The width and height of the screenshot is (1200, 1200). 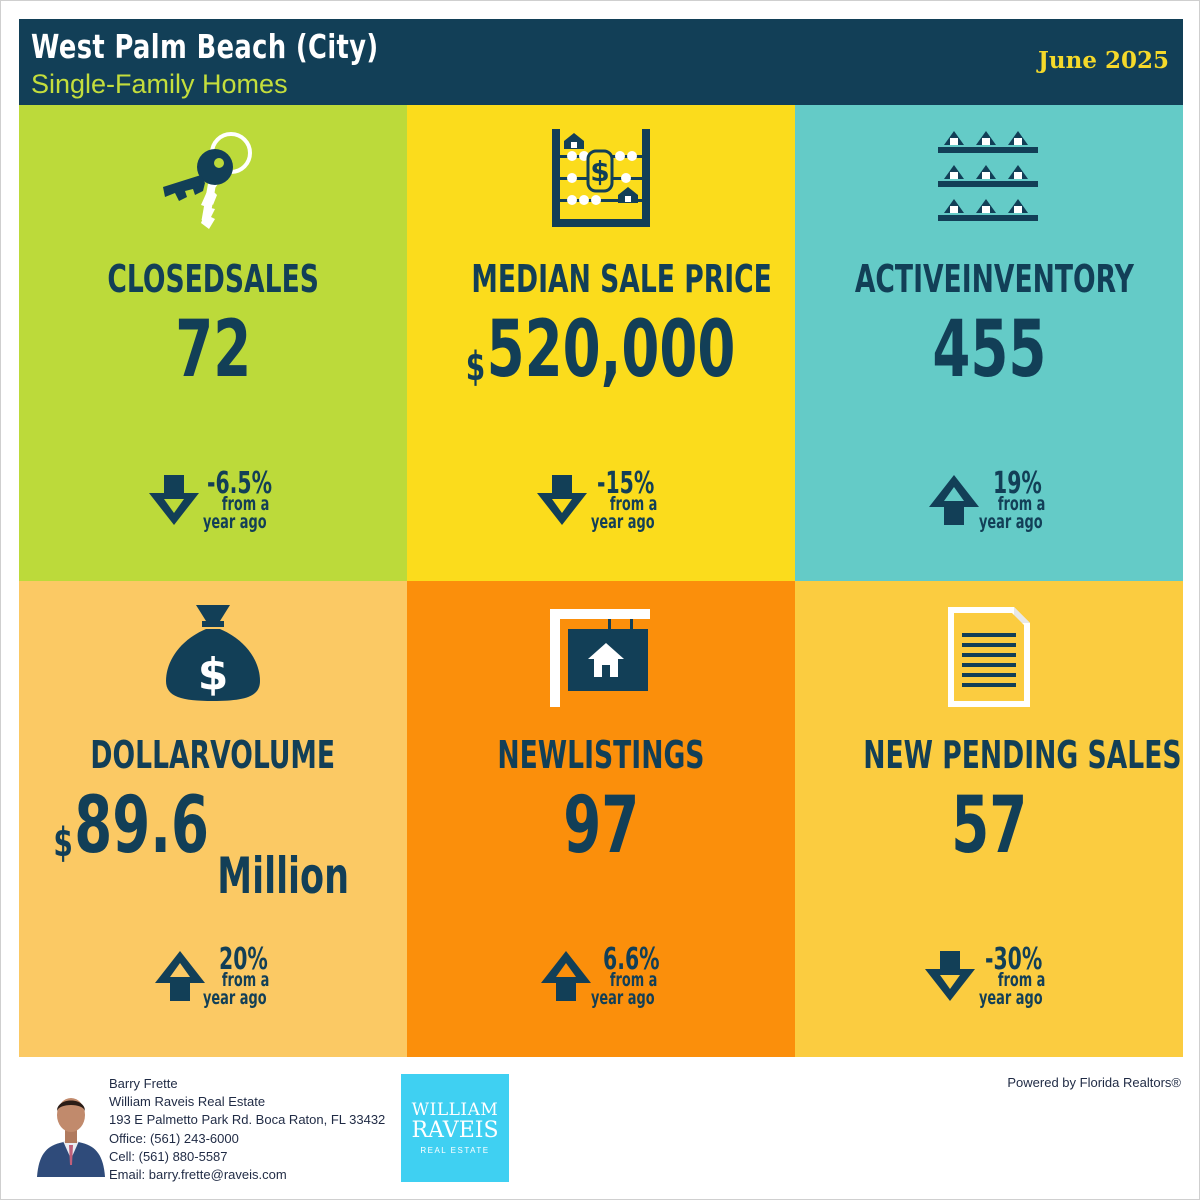 I want to click on william-raveis-logo: WILLIAM RAVEIS REAL ESTATE, so click(x=455, y=1128).